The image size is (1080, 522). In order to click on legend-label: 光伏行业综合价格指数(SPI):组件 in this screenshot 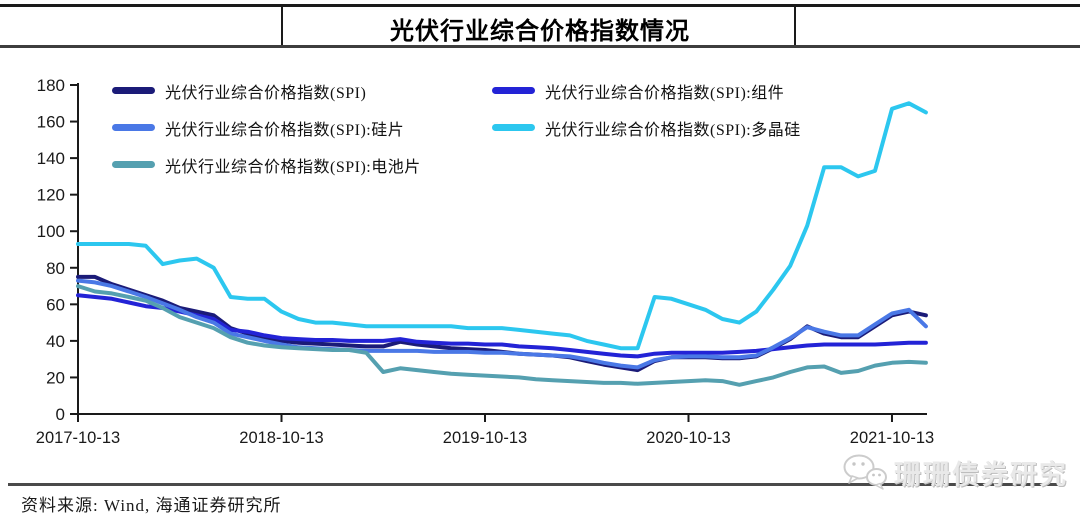, I will do `click(665, 93)`.